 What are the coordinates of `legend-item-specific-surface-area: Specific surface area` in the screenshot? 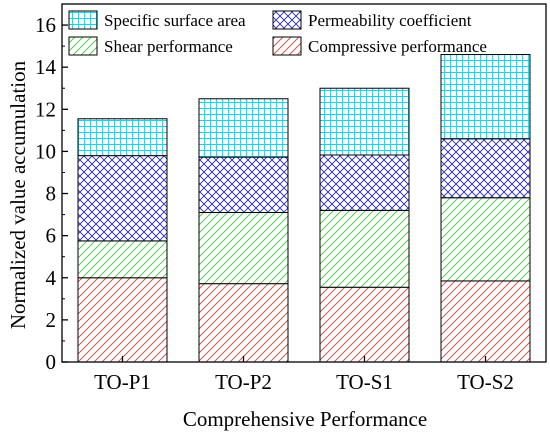 It's located at (157, 20).